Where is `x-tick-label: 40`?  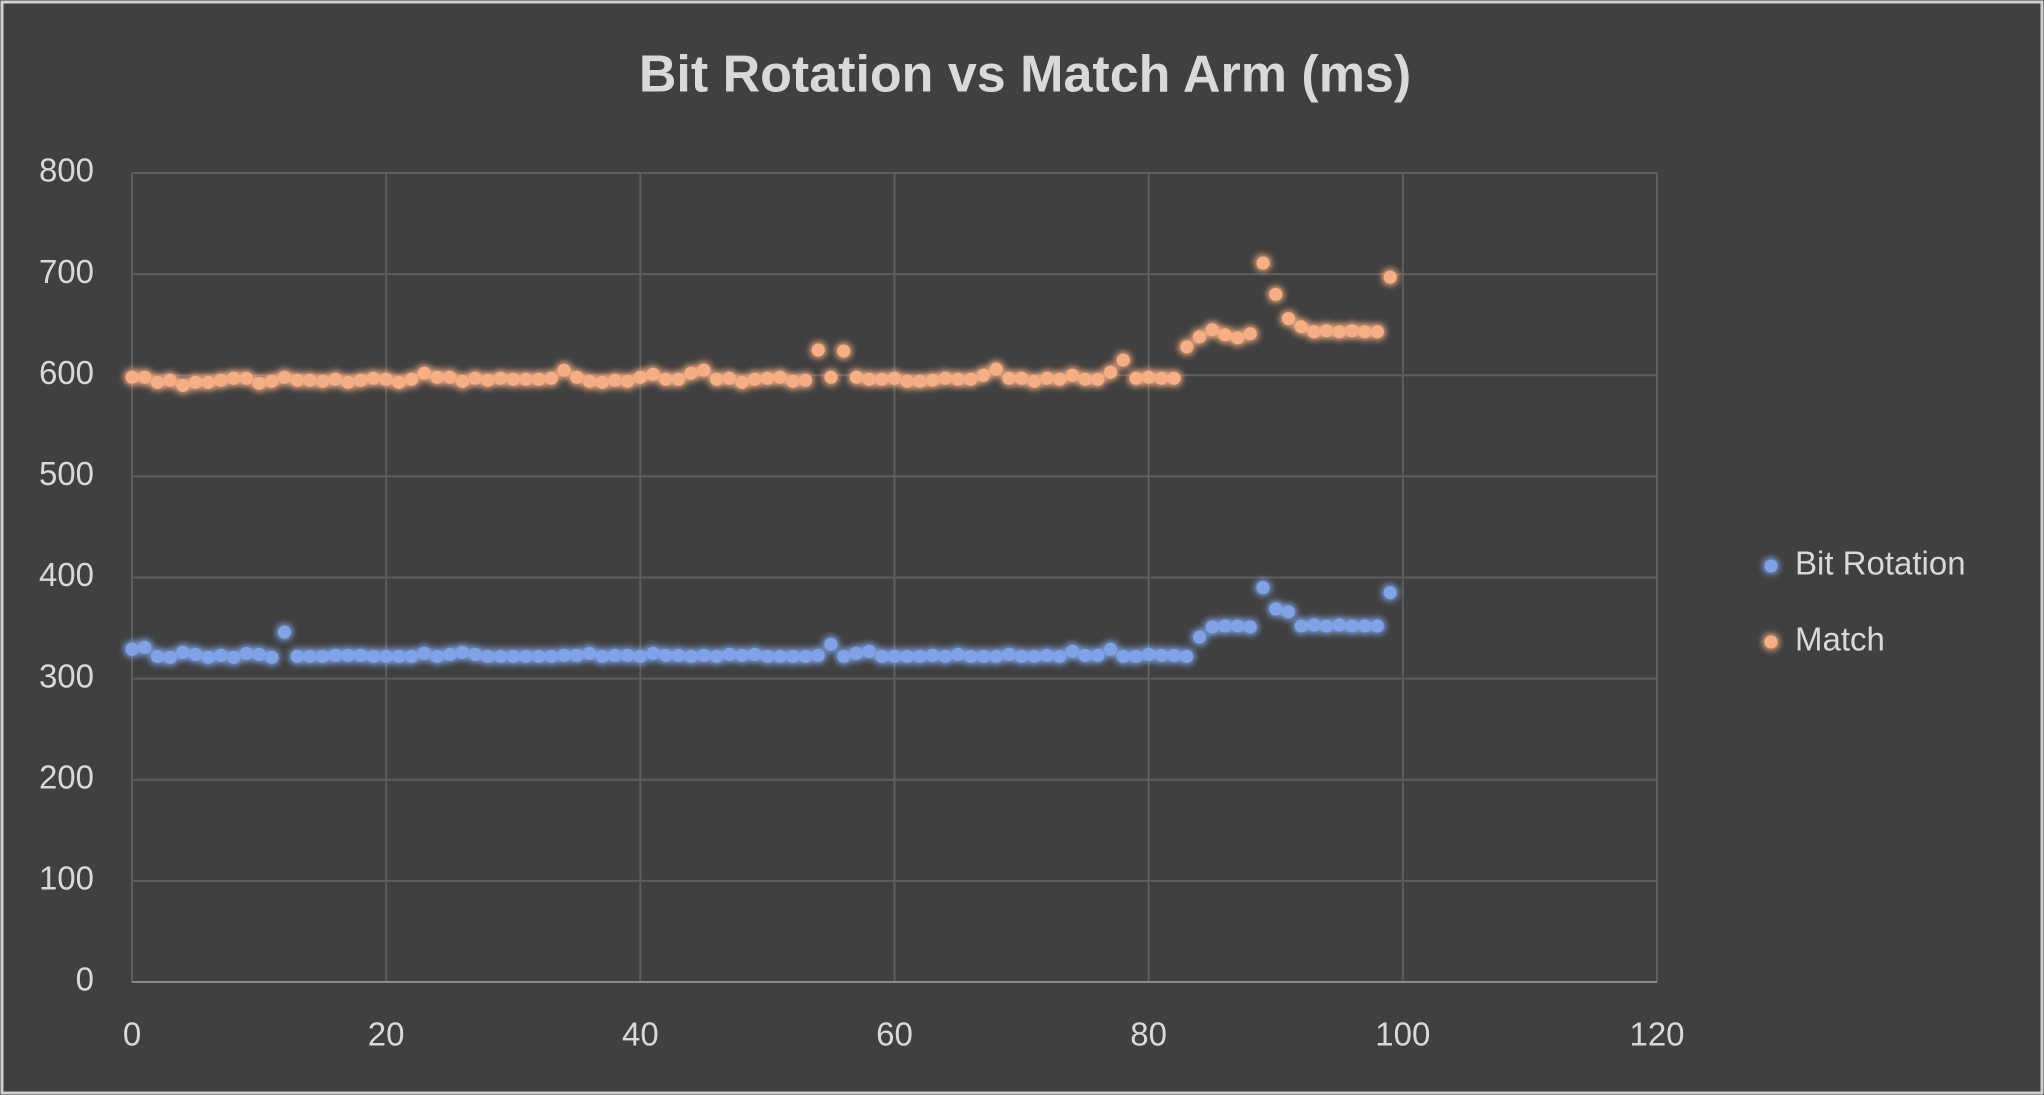
x-tick-label: 40 is located at coordinates (640, 1034).